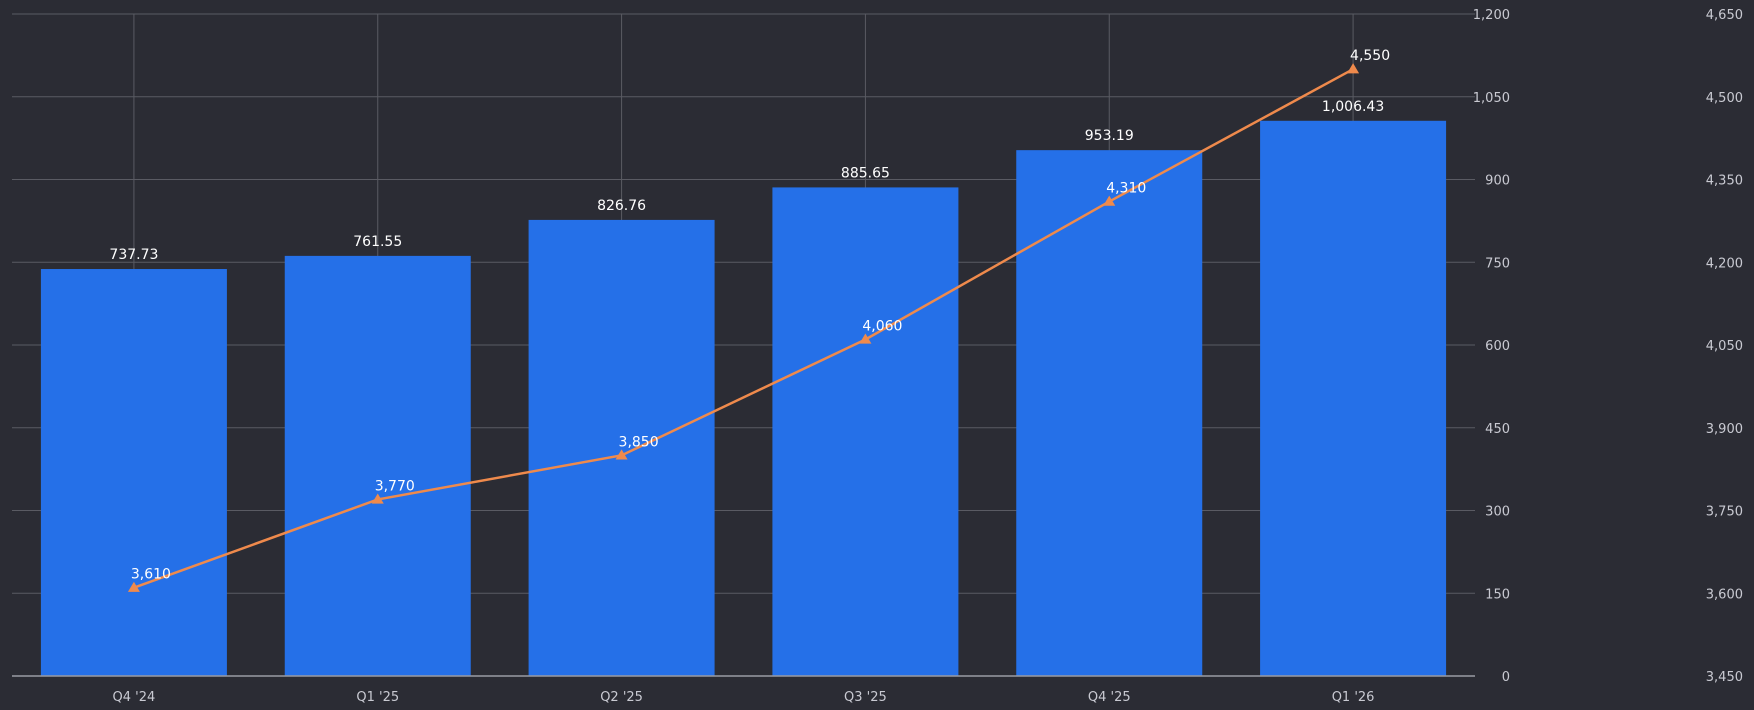 The image size is (1754, 710). What do you see at coordinates (1506, 677) in the screenshot?
I see `left-axis-tick-label: 0` at bounding box center [1506, 677].